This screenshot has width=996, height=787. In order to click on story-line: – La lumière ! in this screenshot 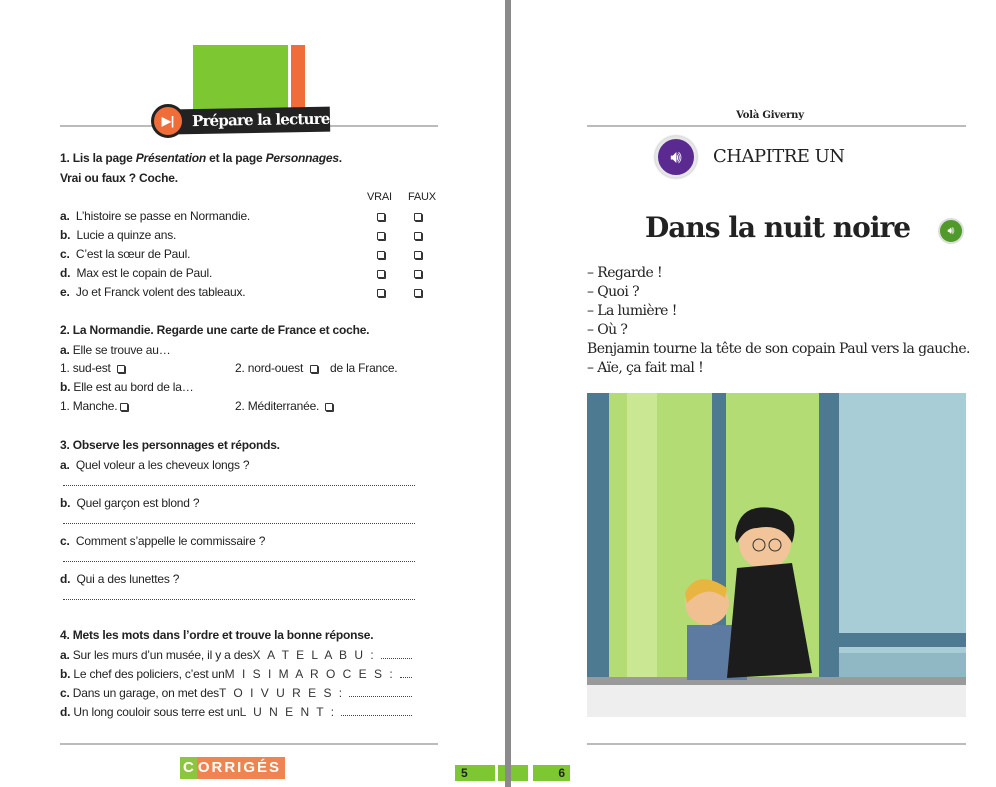, I will do `click(632, 311)`.